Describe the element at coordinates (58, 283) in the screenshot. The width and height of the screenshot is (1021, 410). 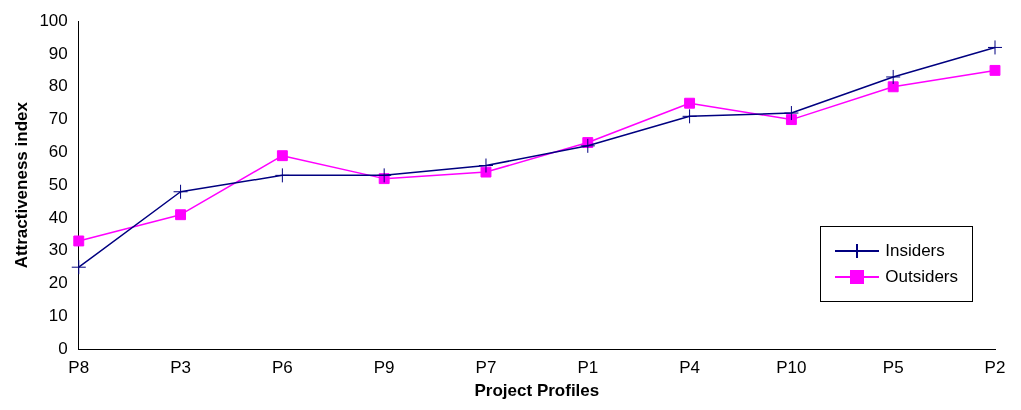
I see `y-tick-label: 20` at that location.